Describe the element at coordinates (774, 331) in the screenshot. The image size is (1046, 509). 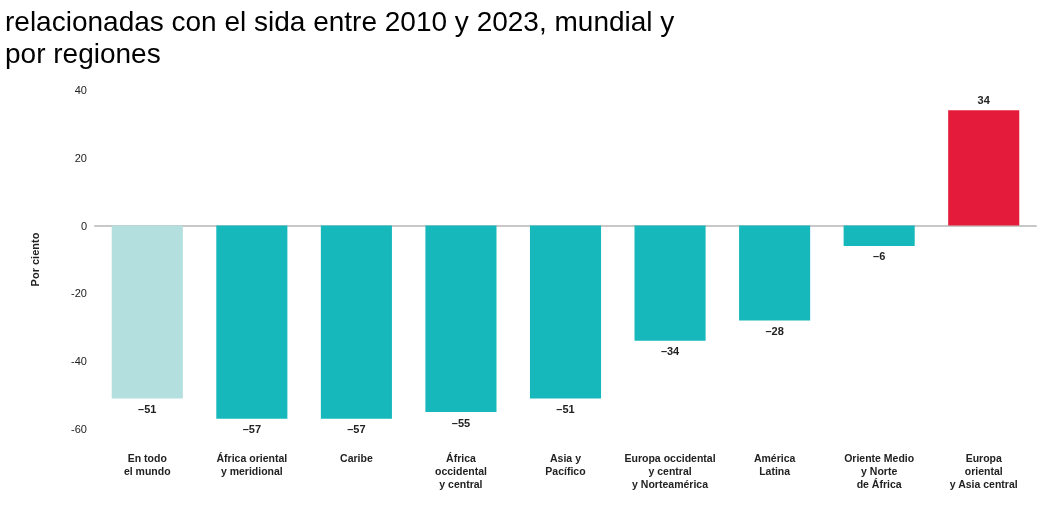
I see `data-label: –28` at that location.